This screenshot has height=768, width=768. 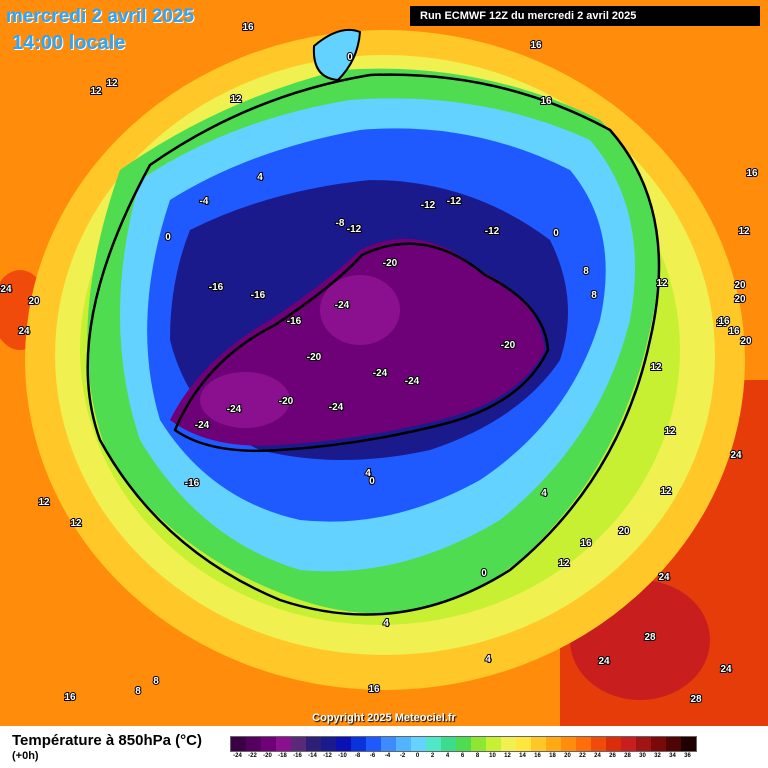 What do you see at coordinates (252, 756) in the screenshot?
I see `legend-label: -22` at bounding box center [252, 756].